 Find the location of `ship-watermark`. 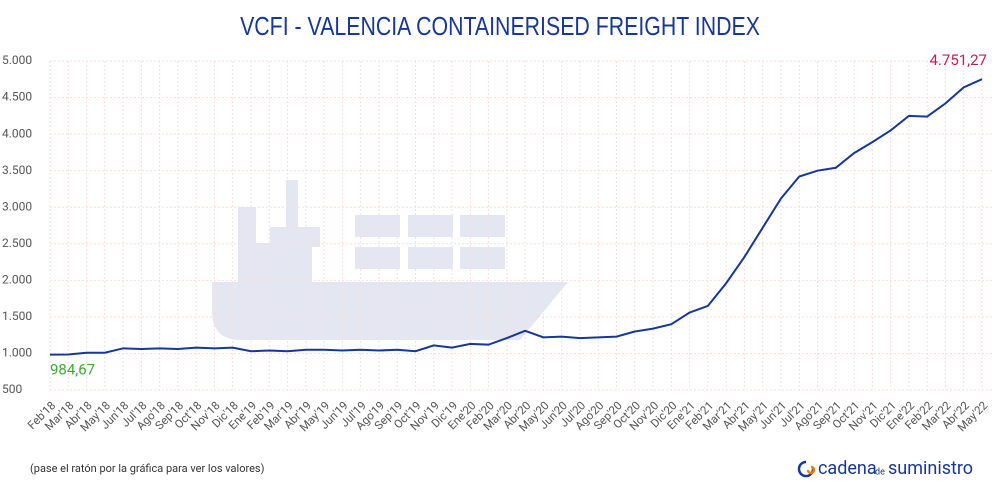

ship-watermark is located at coordinates (390, 260).